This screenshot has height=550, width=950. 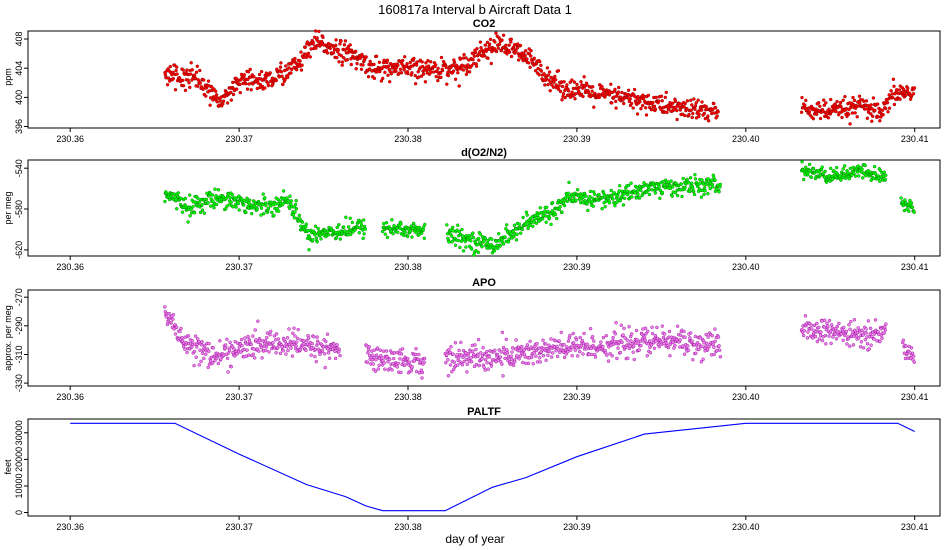 I want to click on x-tick-label: 230.41, so click(x=915, y=527).